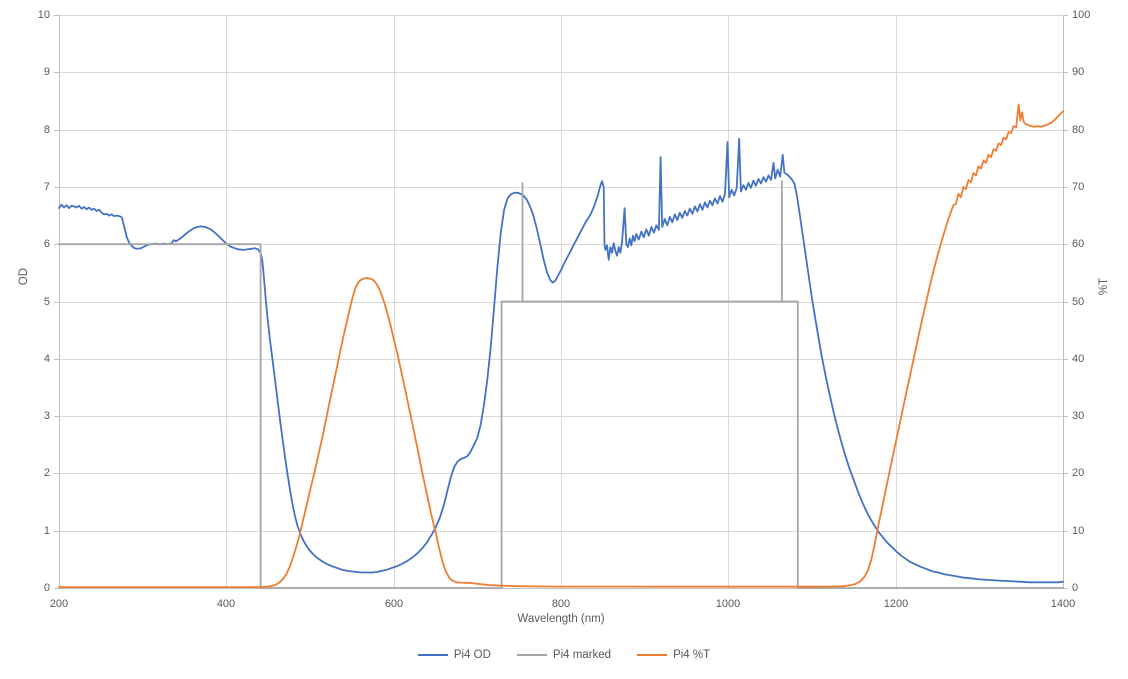 The height and width of the screenshot is (679, 1128). Describe the element at coordinates (46, 244) in the screenshot. I see `left-y-tick-label: 6` at that location.